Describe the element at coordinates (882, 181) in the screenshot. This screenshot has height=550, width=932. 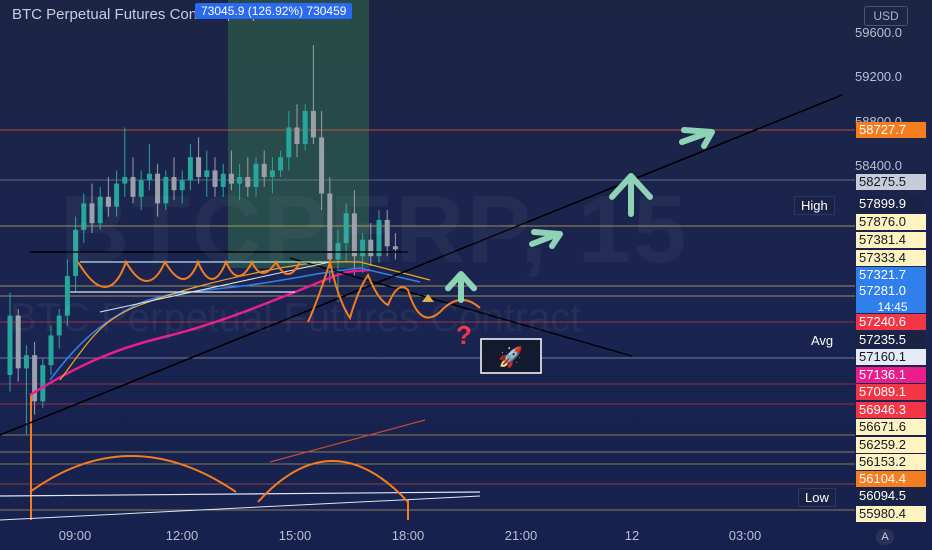
I see `price-label-value: 58275.5` at that location.